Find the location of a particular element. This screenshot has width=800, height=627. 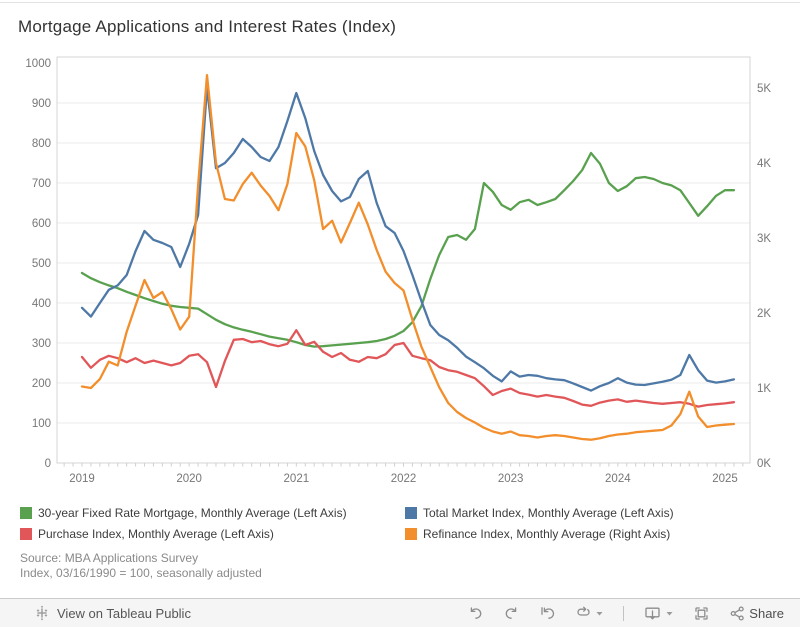

undo-icon is located at coordinates (476, 612).